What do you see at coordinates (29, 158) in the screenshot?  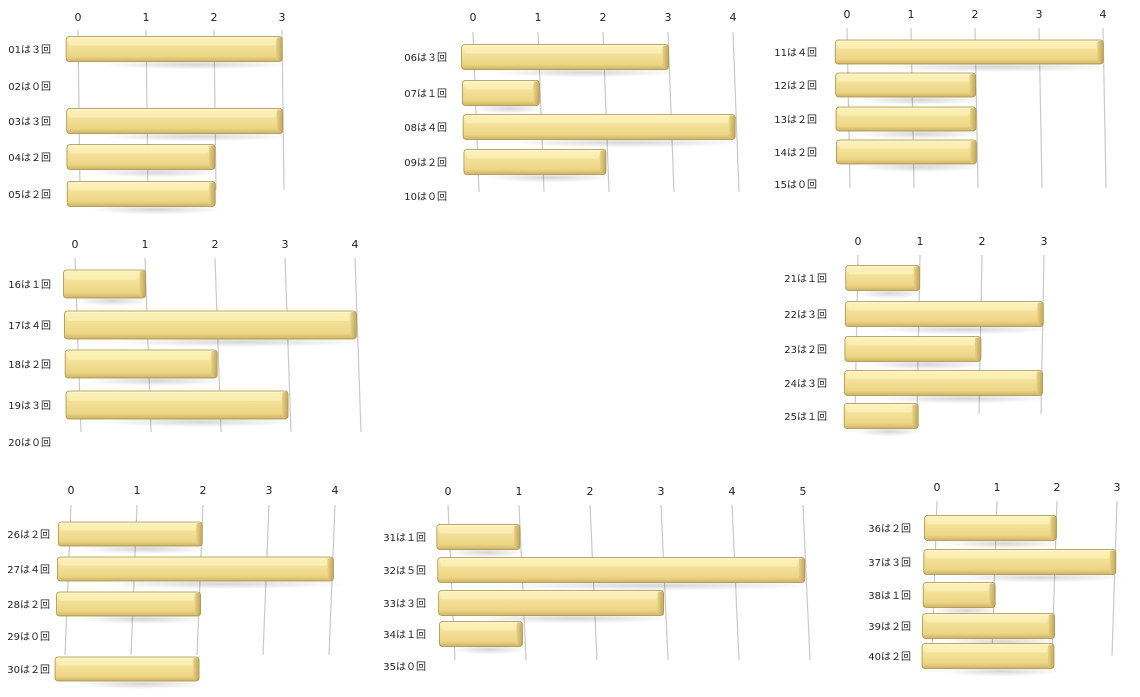 I see `category-label: 04は２回` at bounding box center [29, 158].